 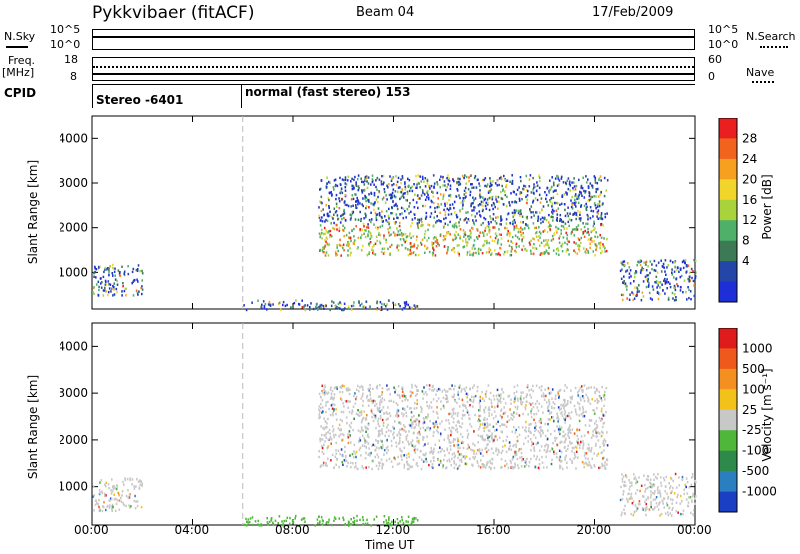 I want to click on noise-trace, so click(x=393, y=37).